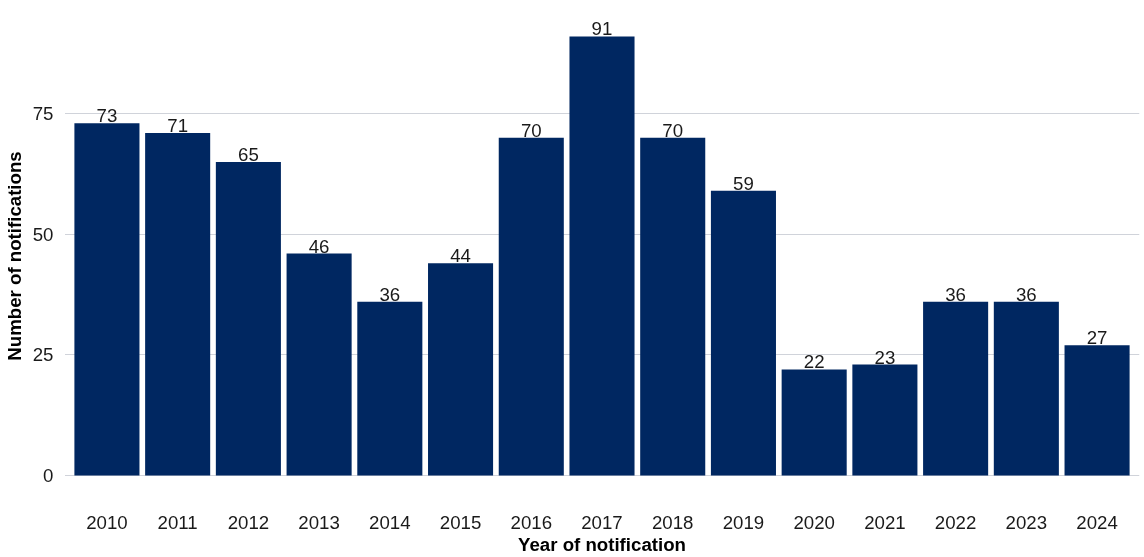 This screenshot has height=557, width=1144. I want to click on x-axis-title: Year of notification, so click(602, 544).